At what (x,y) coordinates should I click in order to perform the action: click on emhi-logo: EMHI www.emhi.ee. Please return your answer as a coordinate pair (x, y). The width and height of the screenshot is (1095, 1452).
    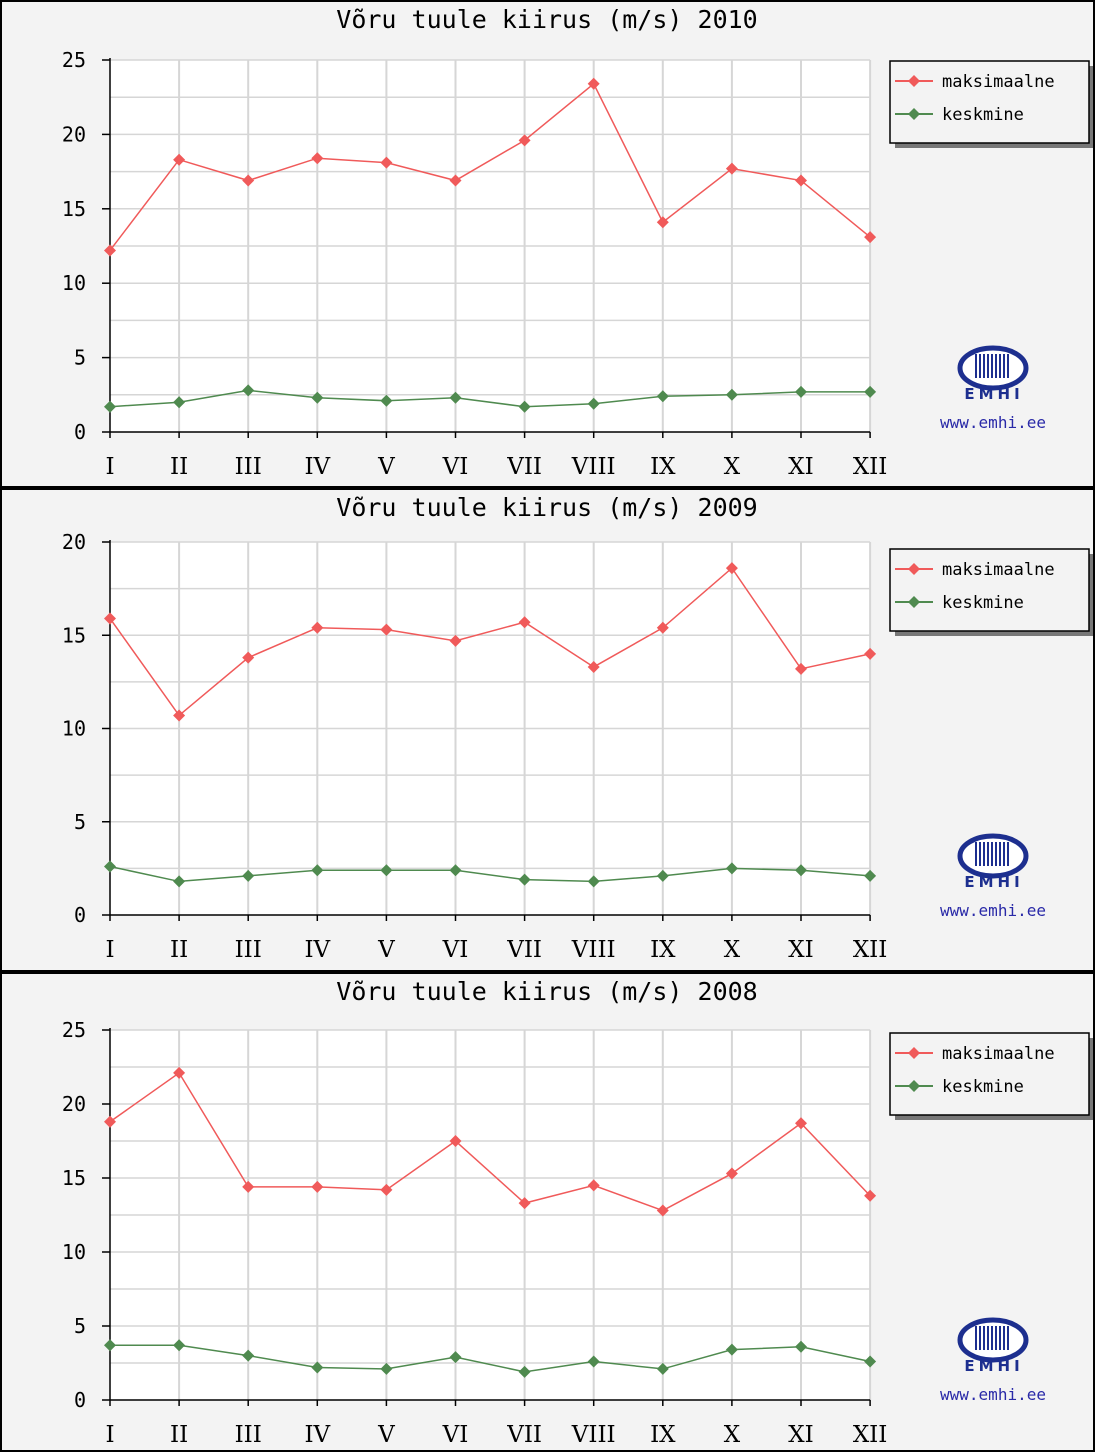
    Looking at the image, I should click on (993, 1360).